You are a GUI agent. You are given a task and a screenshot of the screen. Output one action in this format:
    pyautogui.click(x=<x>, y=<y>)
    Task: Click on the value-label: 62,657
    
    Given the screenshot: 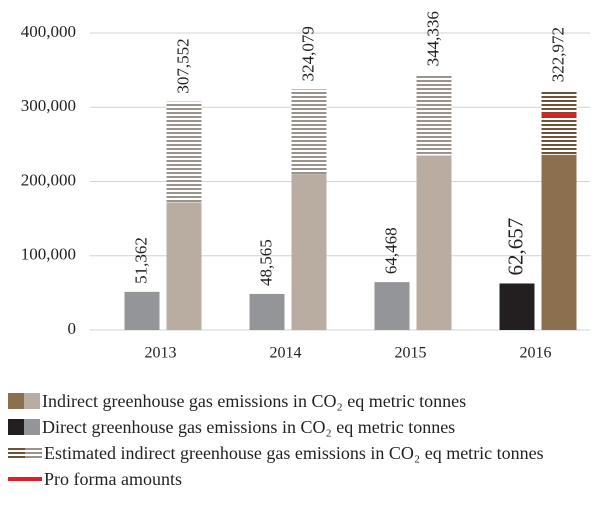 What is the action you would take?
    pyautogui.click(x=515, y=247)
    